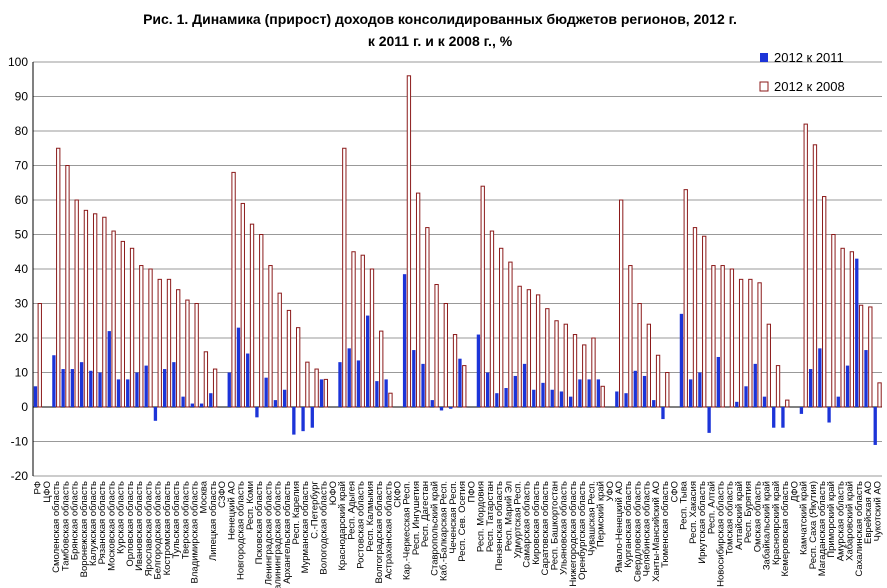 The height and width of the screenshot is (588, 887). Describe the element at coordinates (739, 515) in the screenshot. I see `x-tick-label: Алтайский край` at that location.